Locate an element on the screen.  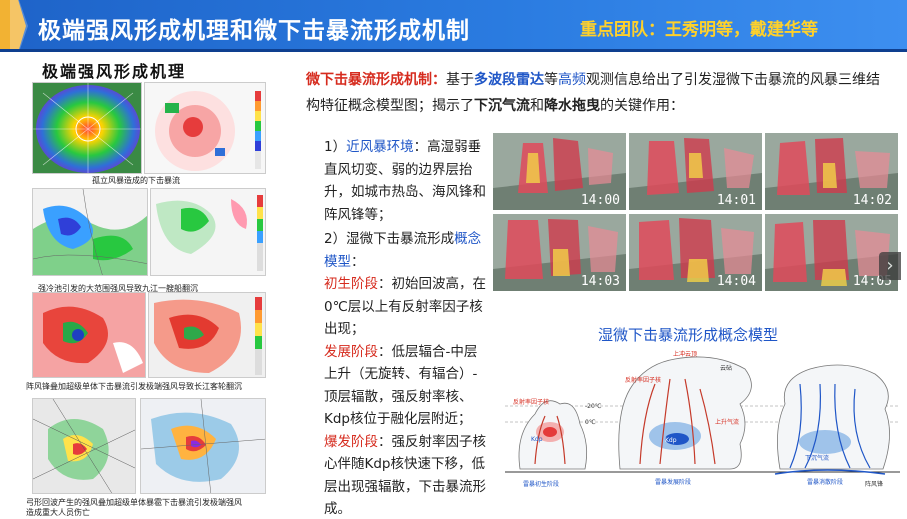
label-kdp-1: Kdp is located at coordinates (537, 439).